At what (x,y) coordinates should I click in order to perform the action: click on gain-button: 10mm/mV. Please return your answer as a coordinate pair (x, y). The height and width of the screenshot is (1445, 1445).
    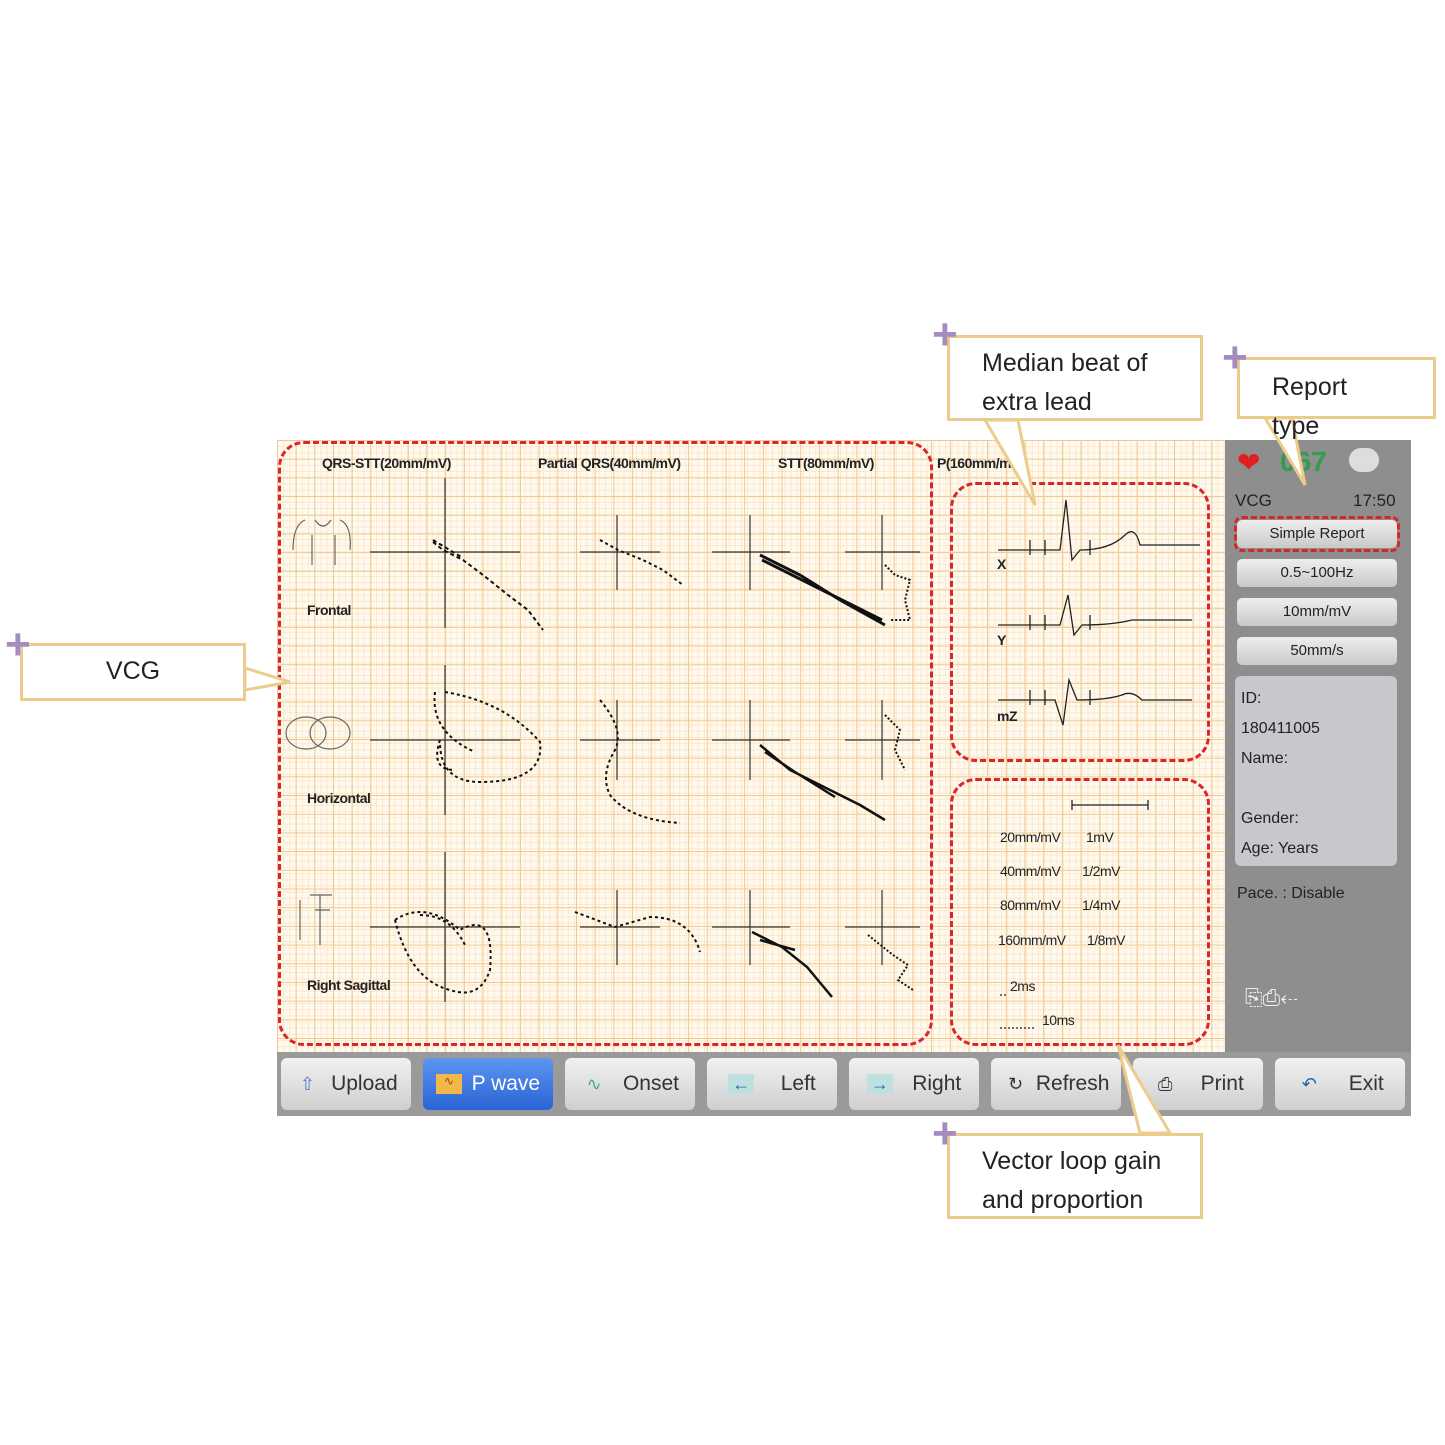
    Looking at the image, I should click on (1317, 612).